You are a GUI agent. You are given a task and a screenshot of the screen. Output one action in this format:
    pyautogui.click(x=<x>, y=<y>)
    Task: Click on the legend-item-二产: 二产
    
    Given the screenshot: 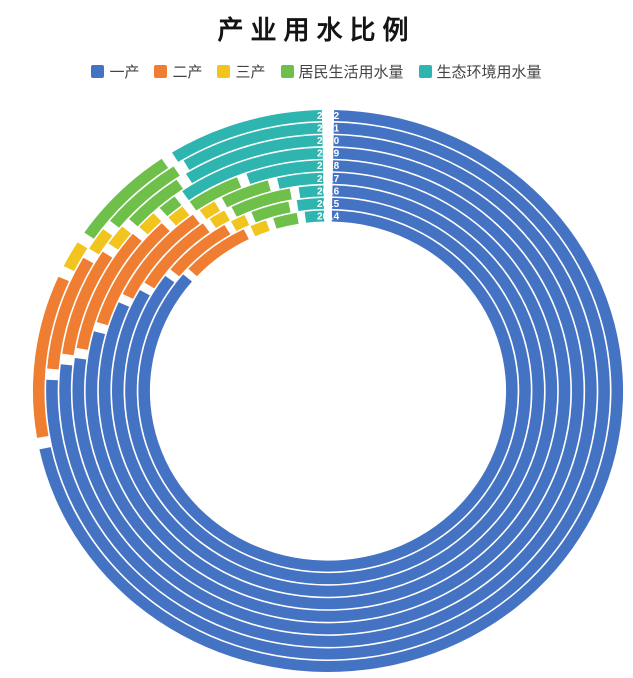 What is the action you would take?
    pyautogui.click(x=178, y=71)
    